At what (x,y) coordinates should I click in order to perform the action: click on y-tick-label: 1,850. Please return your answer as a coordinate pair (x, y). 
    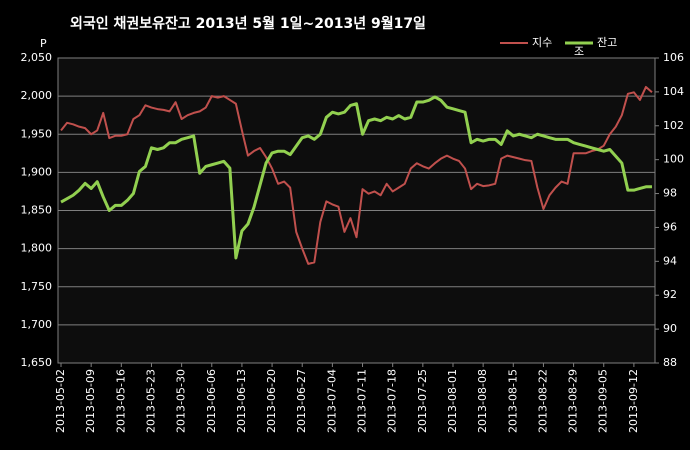
    Looking at the image, I should click on (37, 210).